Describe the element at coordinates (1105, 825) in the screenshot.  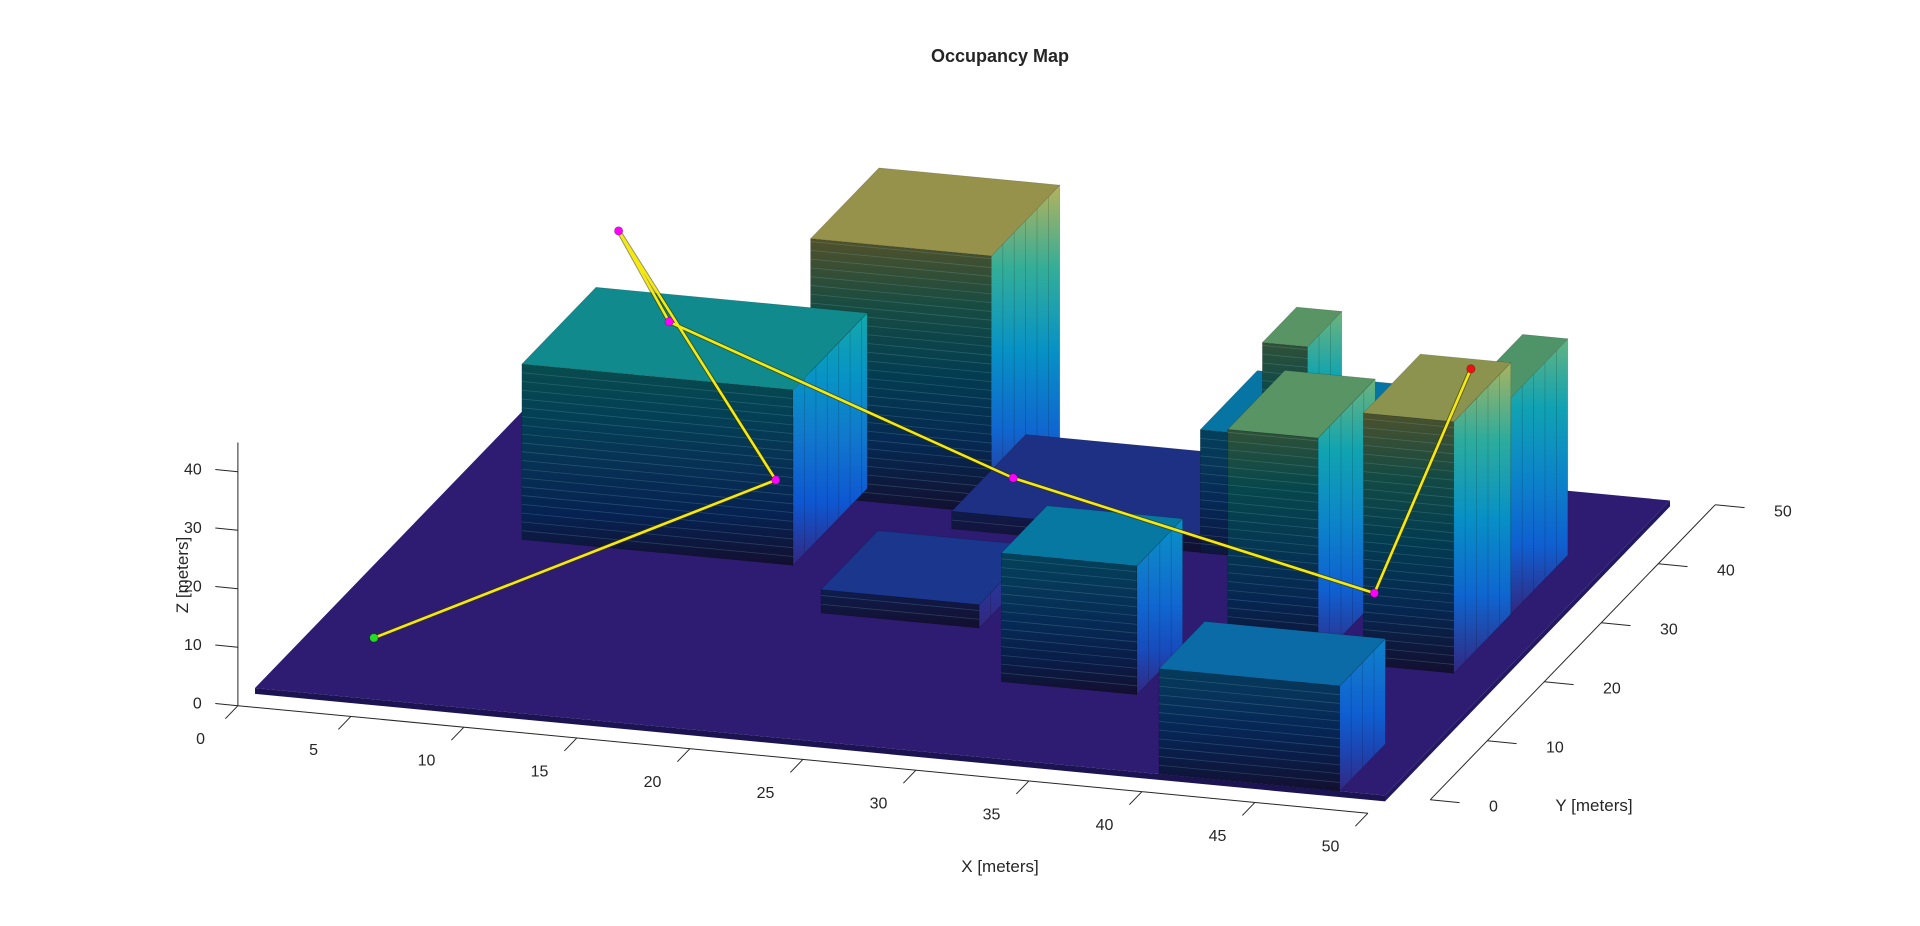
I see `x-tick-label: 40` at that location.